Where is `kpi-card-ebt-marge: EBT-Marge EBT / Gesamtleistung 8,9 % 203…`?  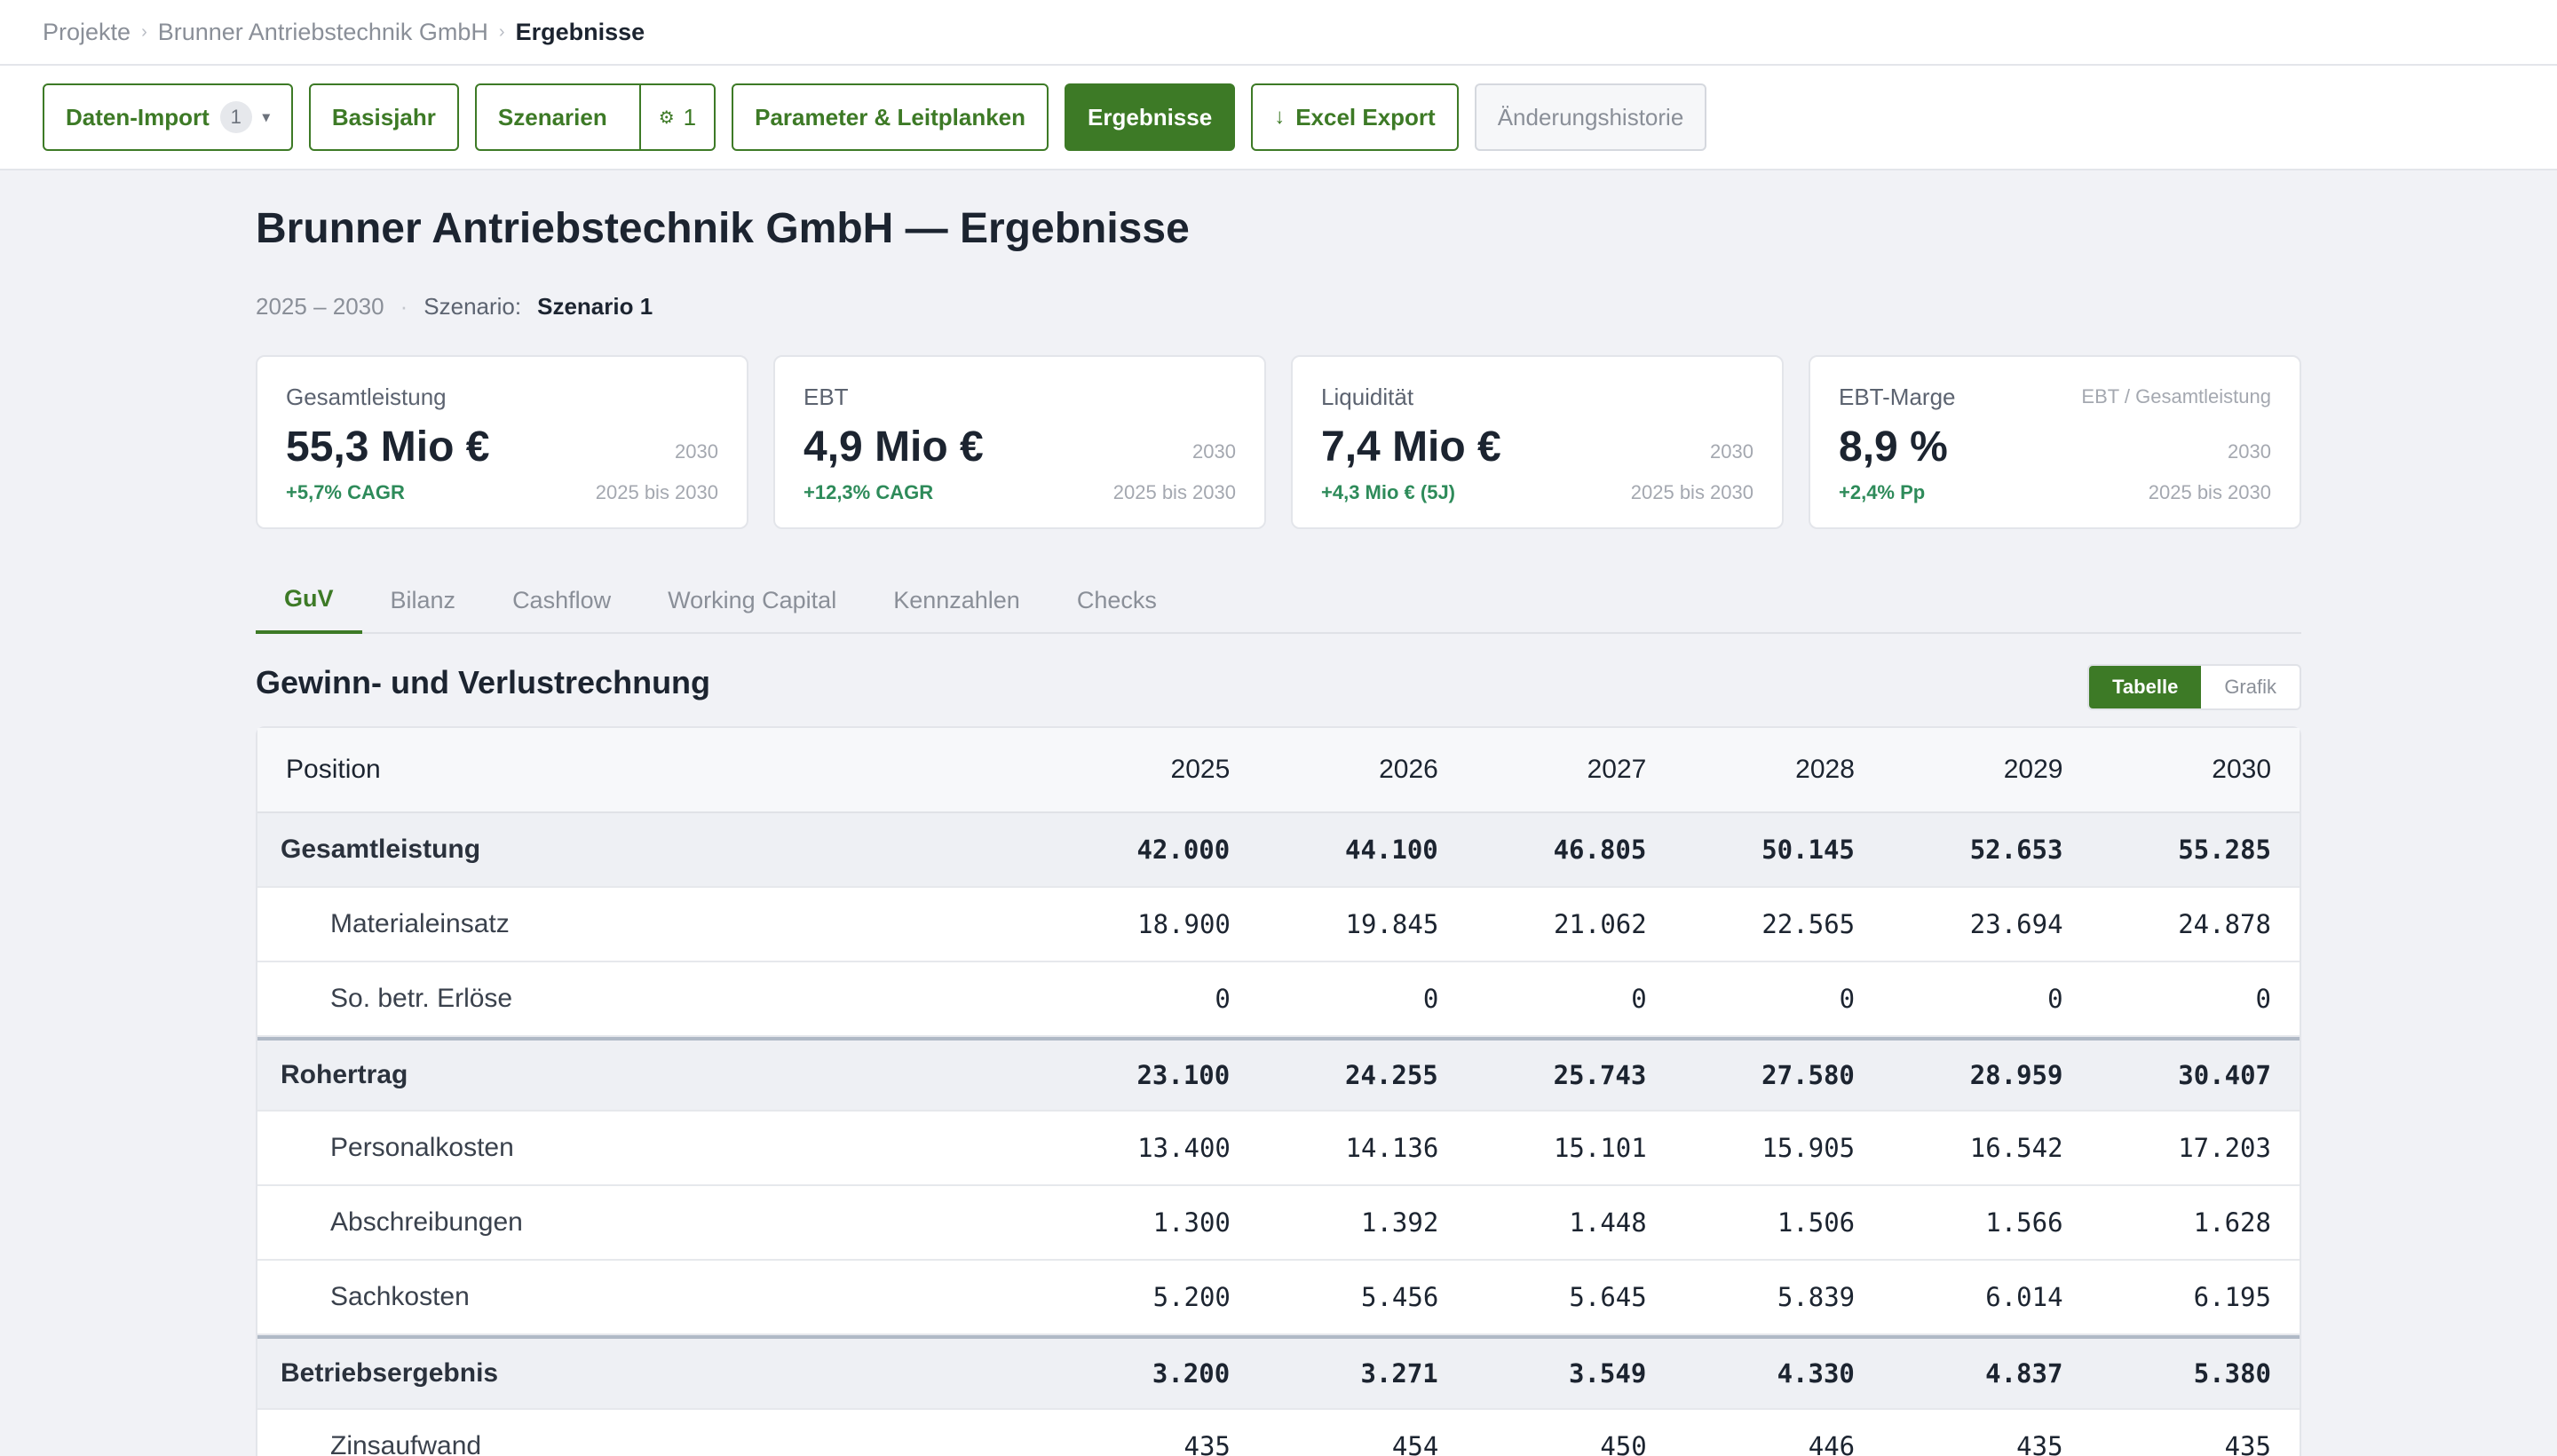
kpi-card-ebt-marge: EBT-Marge EBT / Gesamtleistung 8,9 % 203… is located at coordinates (2055, 442).